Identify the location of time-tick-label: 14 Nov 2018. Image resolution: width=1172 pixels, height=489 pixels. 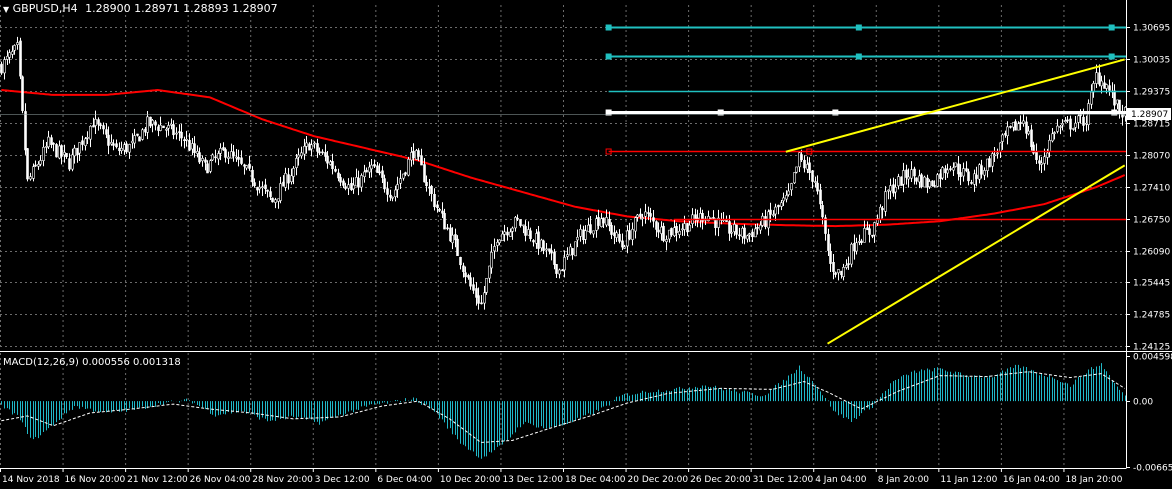
(31, 480).